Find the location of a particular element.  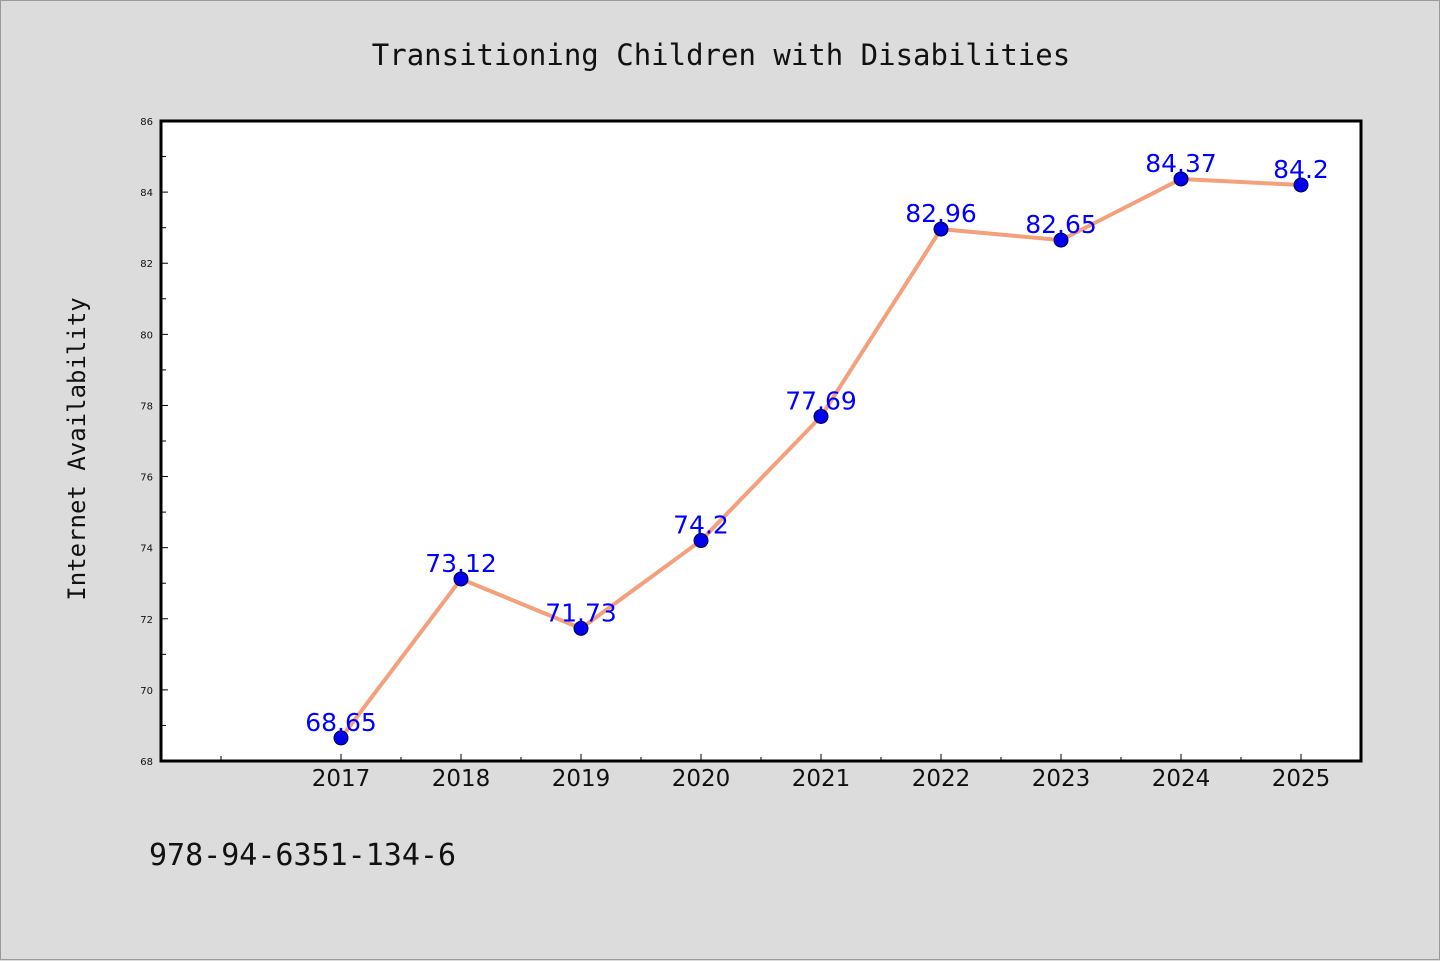

x-tick-label: 2025 is located at coordinates (1301, 779).